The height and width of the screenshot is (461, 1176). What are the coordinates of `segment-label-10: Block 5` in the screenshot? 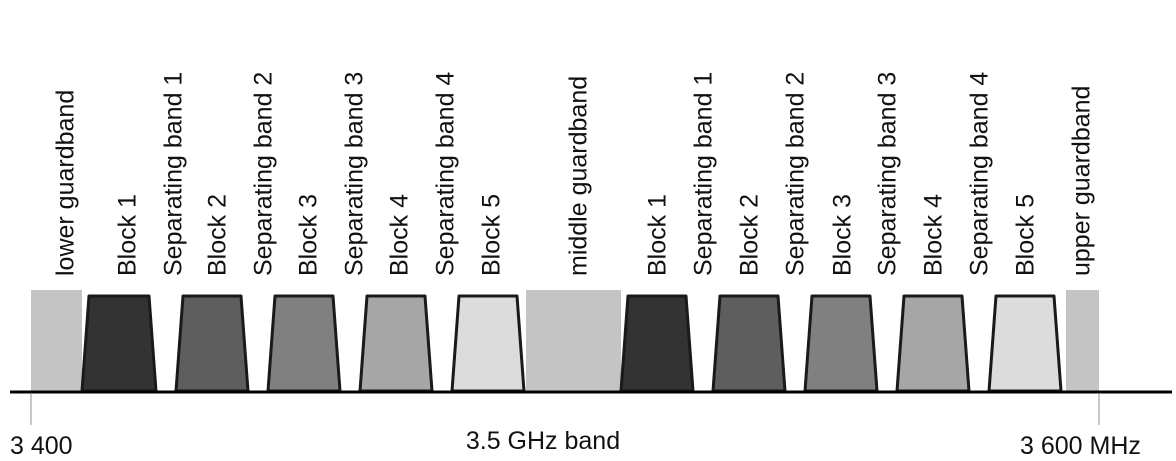 It's located at (492, 235).